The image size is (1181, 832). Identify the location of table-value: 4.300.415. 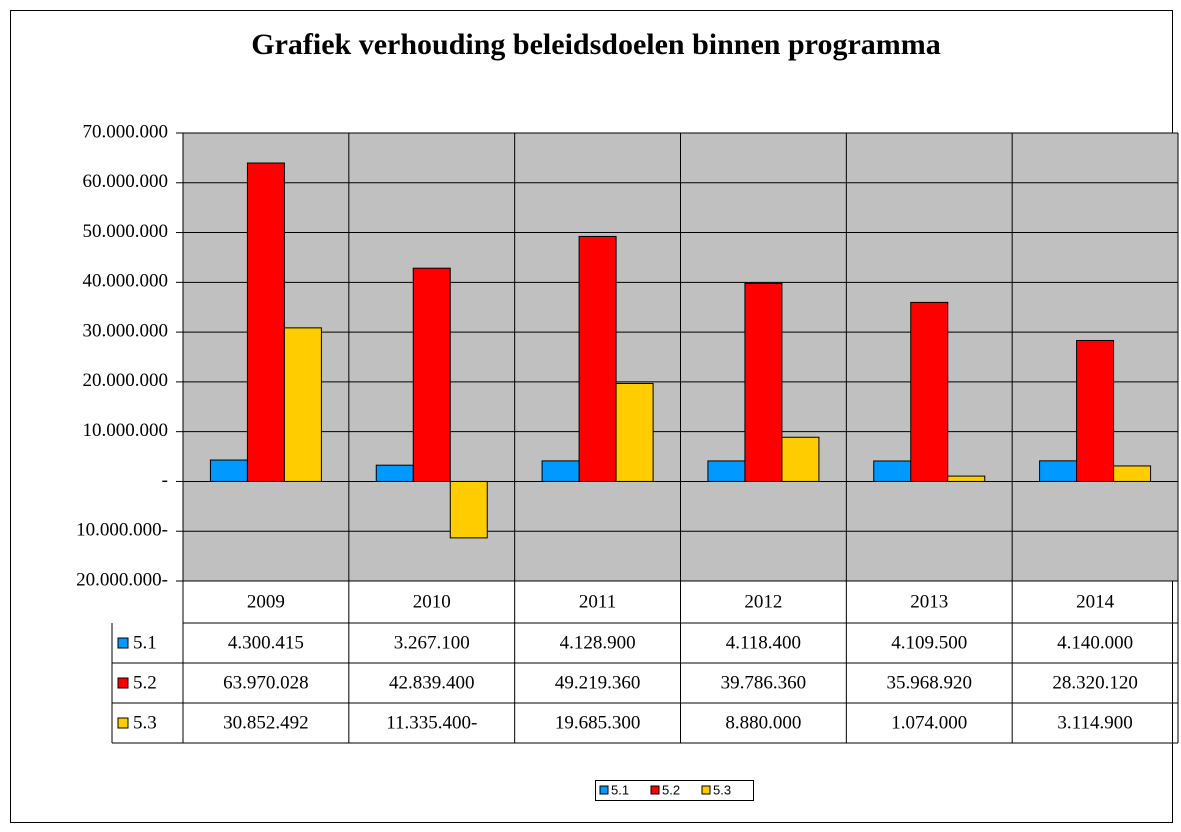
(266, 642).